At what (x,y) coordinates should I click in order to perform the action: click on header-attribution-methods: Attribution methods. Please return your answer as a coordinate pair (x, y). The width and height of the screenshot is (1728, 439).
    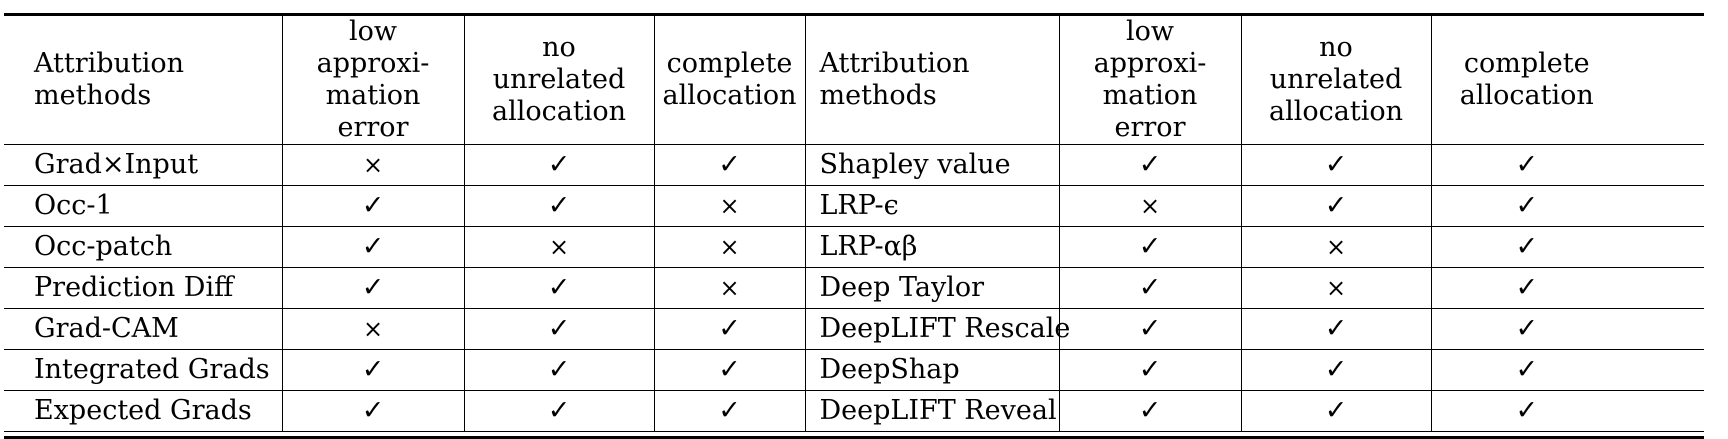
    Looking at the image, I should click on (143, 80).